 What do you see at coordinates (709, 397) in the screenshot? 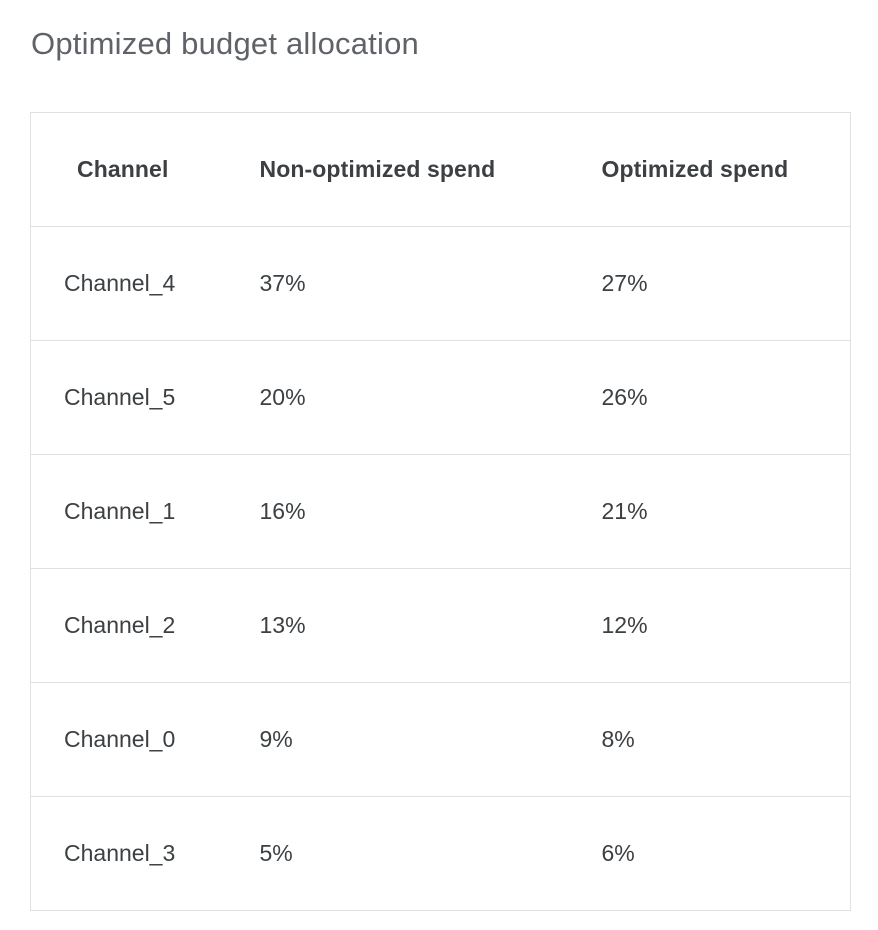
I see `optimized-spend-cell: 26%` at bounding box center [709, 397].